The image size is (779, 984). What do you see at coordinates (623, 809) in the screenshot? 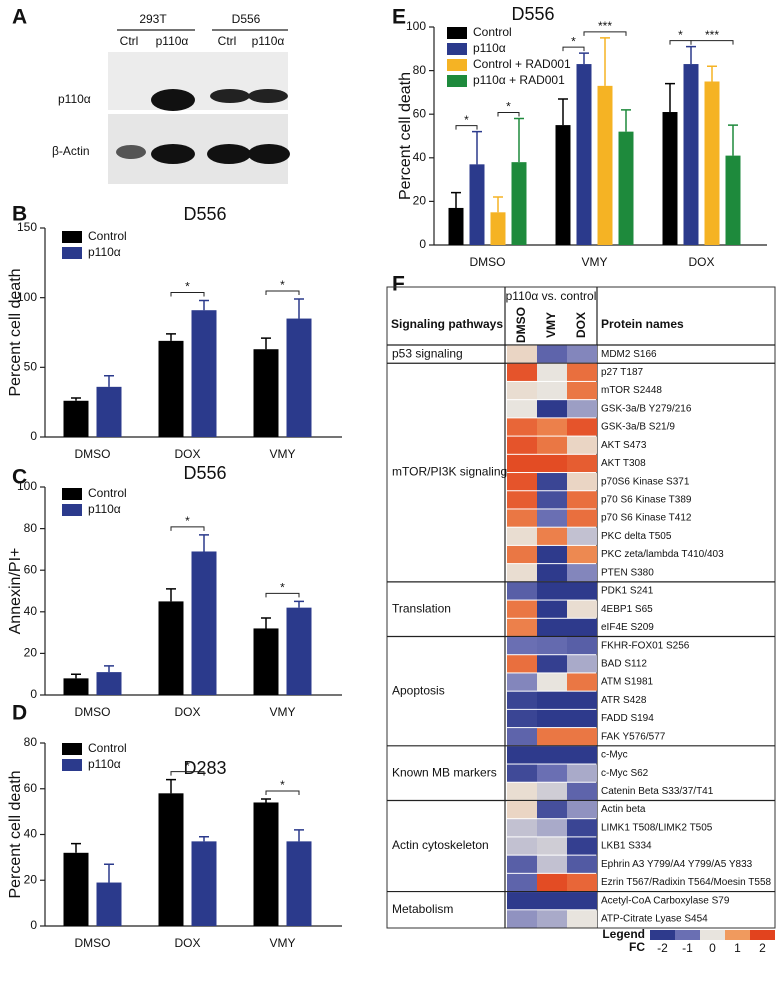
I see `protein-name: Actin beta` at bounding box center [623, 809].